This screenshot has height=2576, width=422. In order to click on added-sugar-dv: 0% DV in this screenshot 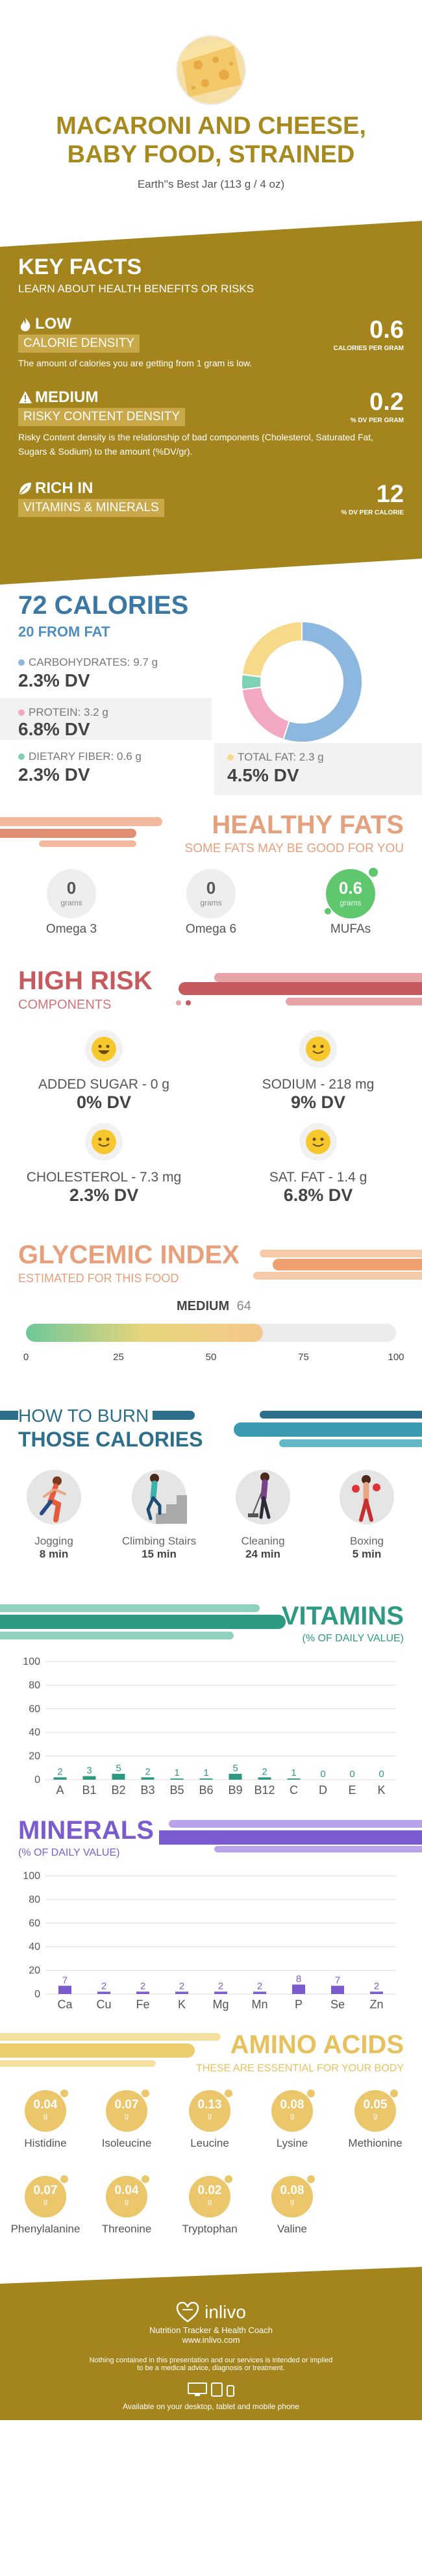, I will do `click(104, 1102)`.